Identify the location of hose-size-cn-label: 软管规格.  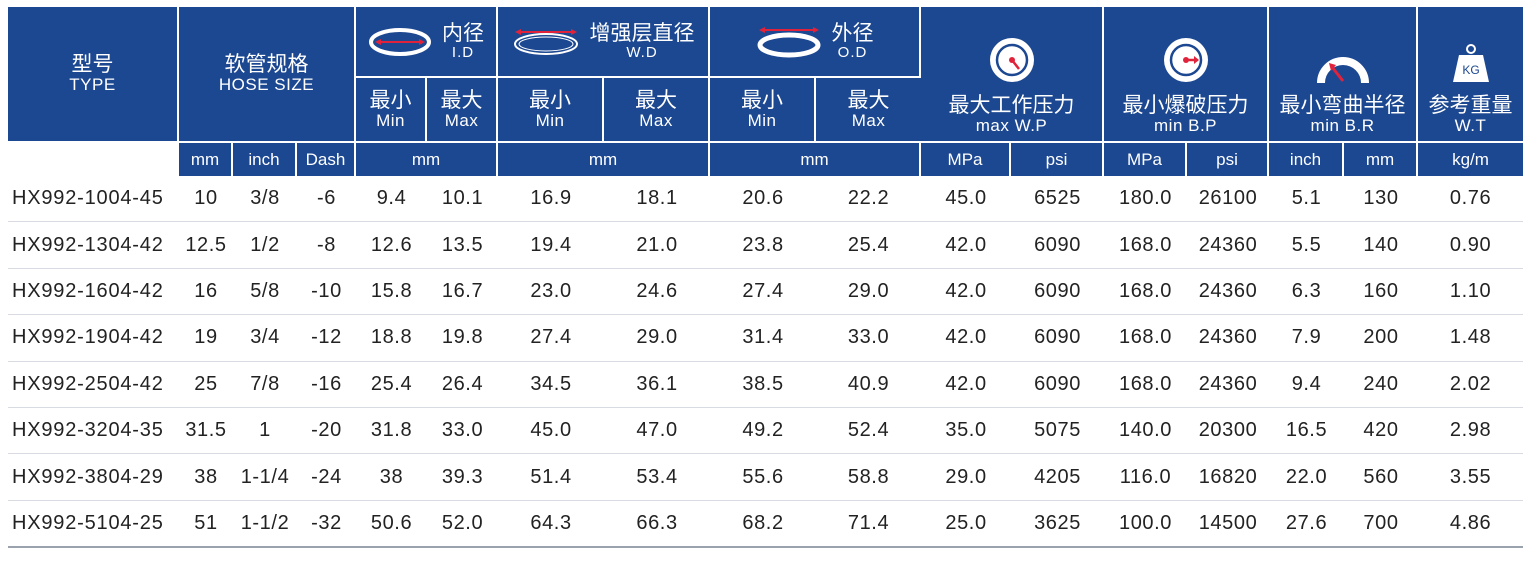
(266, 65).